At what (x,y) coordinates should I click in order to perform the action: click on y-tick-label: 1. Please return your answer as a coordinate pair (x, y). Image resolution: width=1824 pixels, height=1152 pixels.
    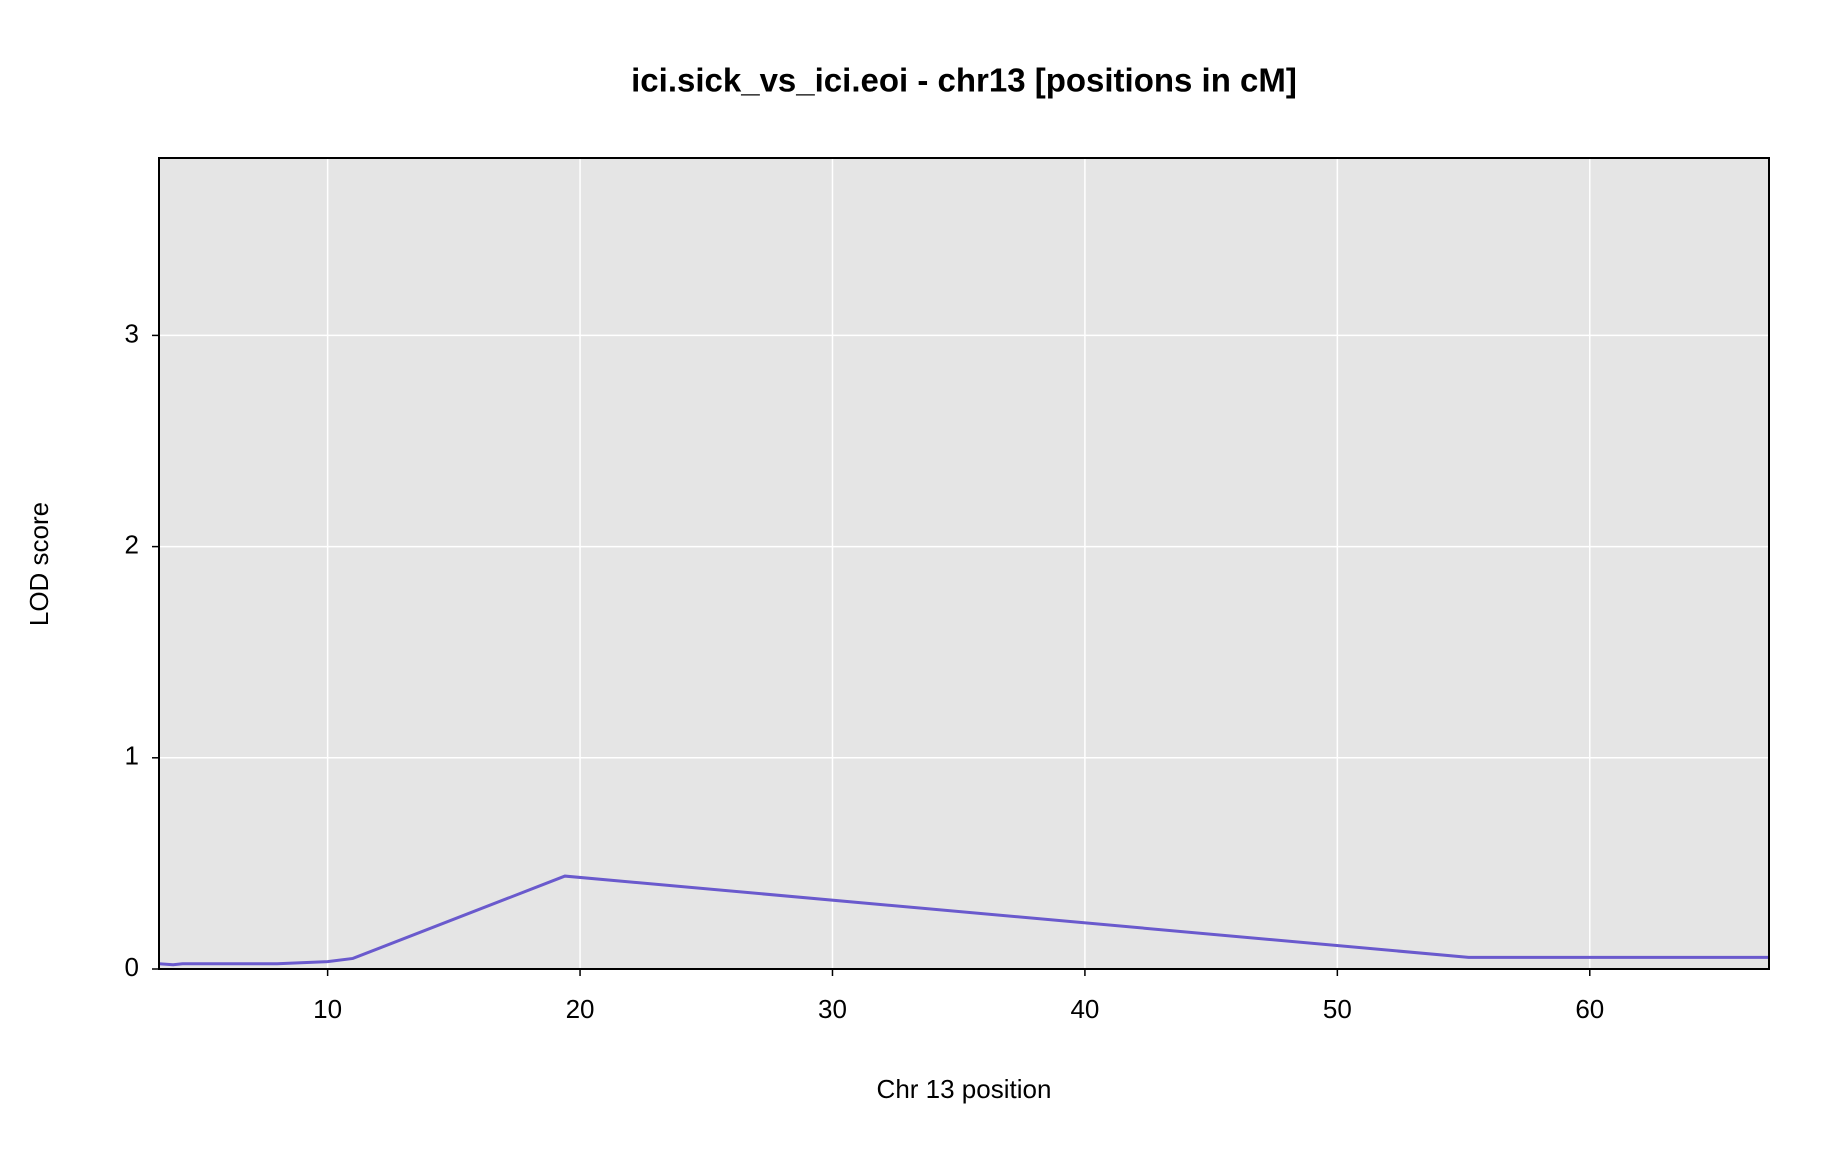
    Looking at the image, I should click on (132, 756).